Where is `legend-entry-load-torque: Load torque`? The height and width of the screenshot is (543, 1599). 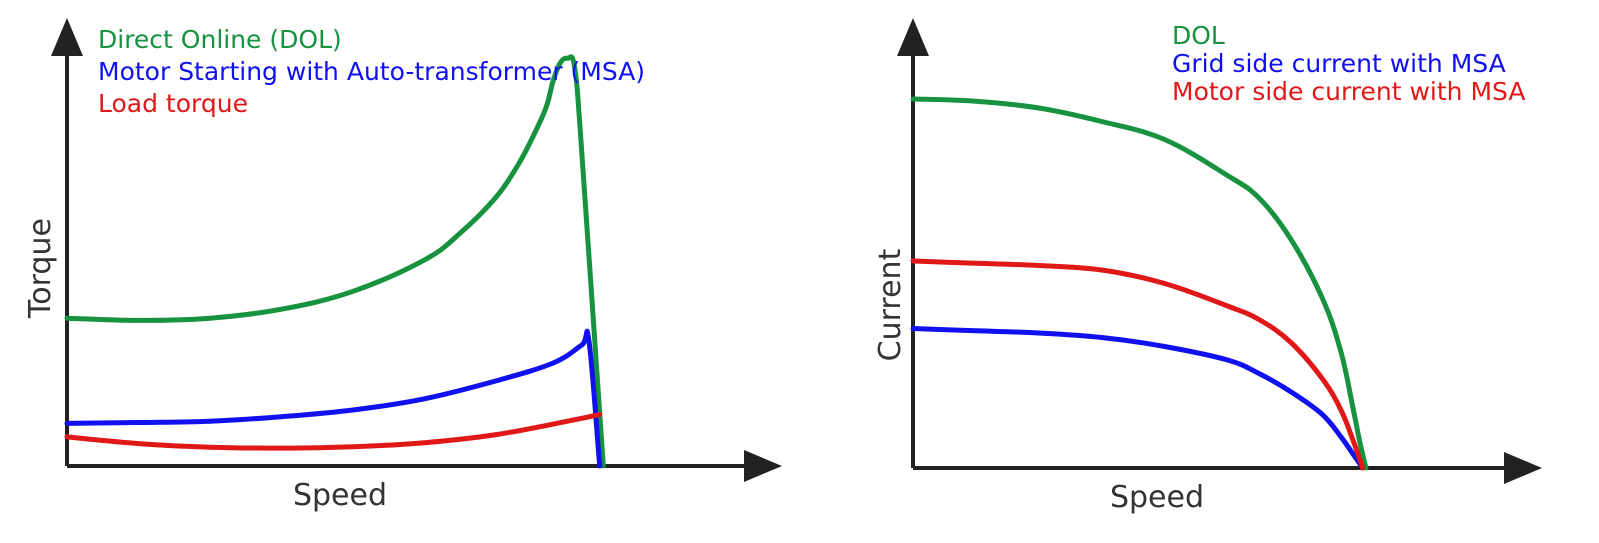
legend-entry-load-torque: Load torque is located at coordinates (173, 103).